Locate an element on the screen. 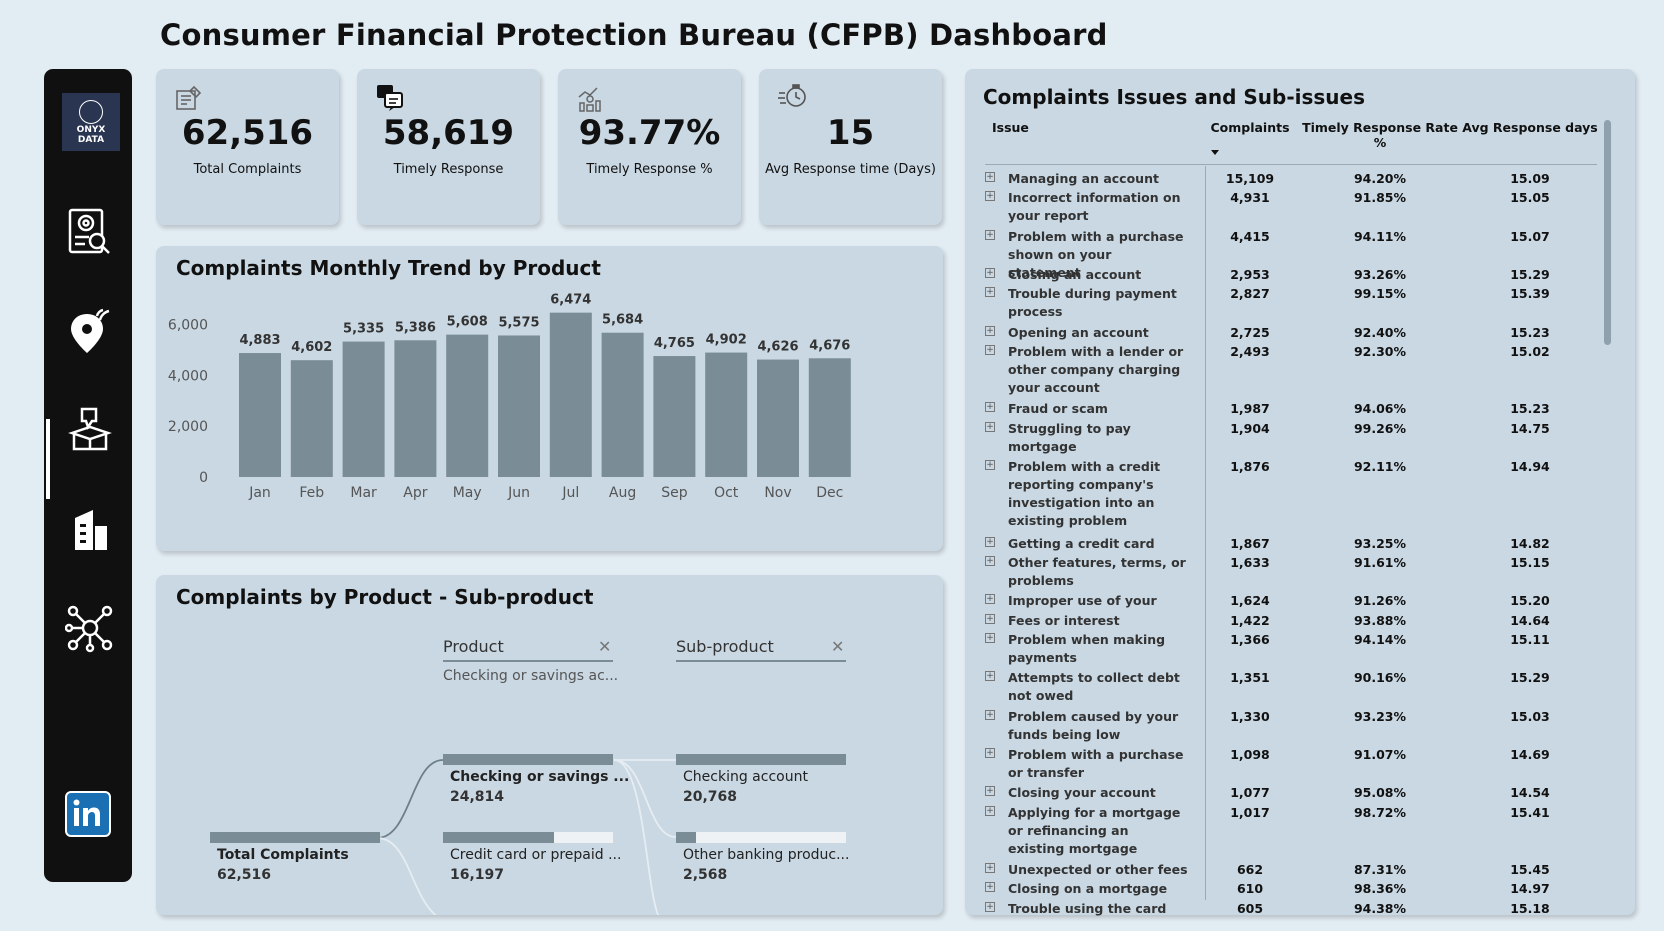 The width and height of the screenshot is (1664, 931). bar-dec is located at coordinates (829, 417).